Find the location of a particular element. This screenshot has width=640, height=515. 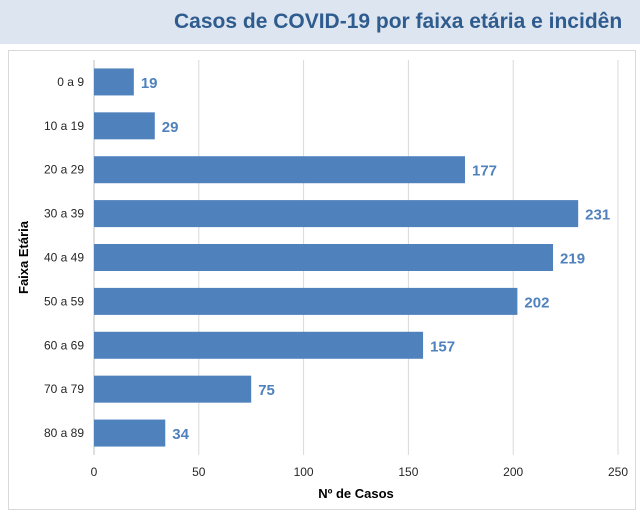

data-label: 29 is located at coordinates (170, 127).